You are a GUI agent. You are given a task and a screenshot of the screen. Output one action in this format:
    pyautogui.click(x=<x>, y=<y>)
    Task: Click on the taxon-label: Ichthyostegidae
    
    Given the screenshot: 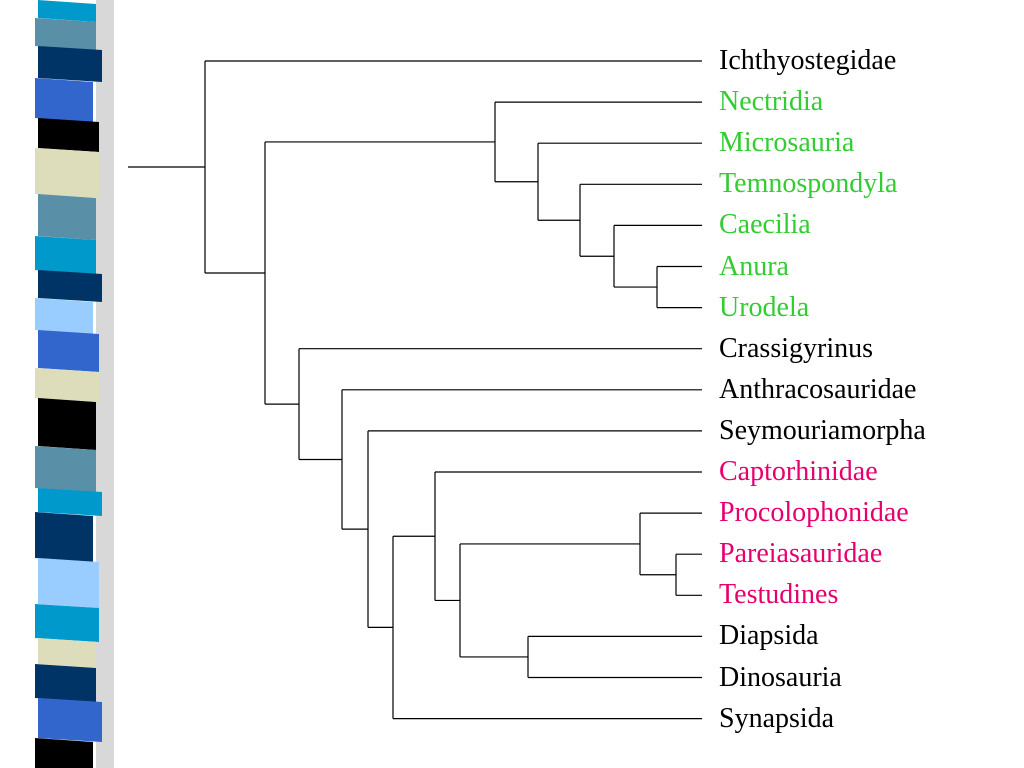 What is the action you would take?
    pyautogui.click(x=808, y=60)
    